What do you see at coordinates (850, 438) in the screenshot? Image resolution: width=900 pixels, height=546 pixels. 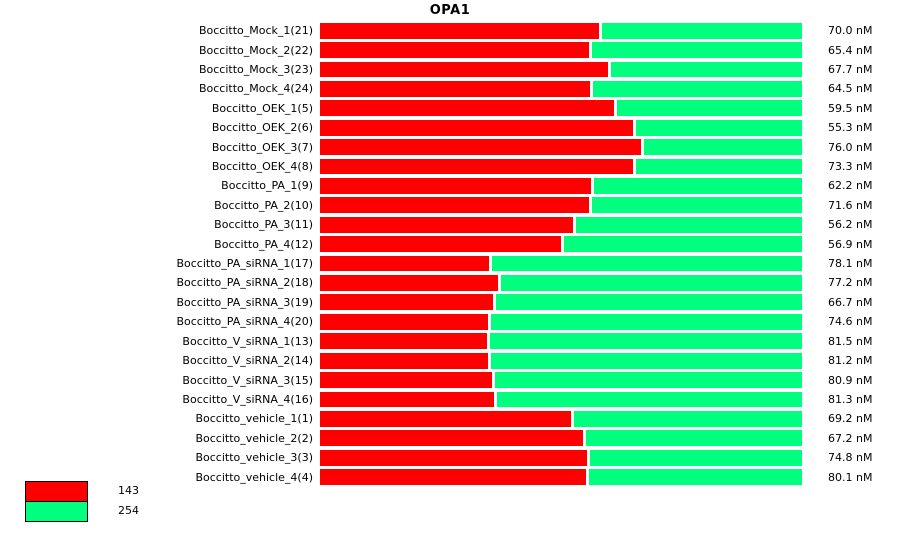 I see `row-value: 67.2 nM` at bounding box center [850, 438].